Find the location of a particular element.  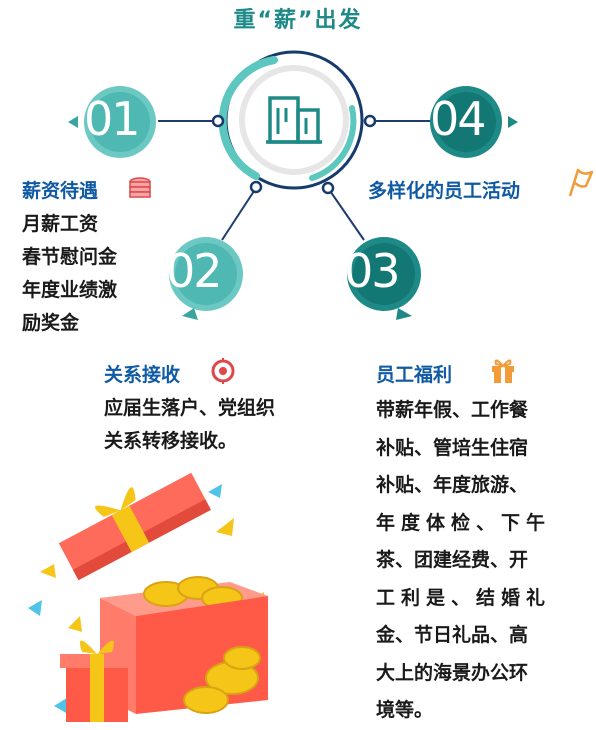

node-02-number: 02 is located at coordinates (194, 271).